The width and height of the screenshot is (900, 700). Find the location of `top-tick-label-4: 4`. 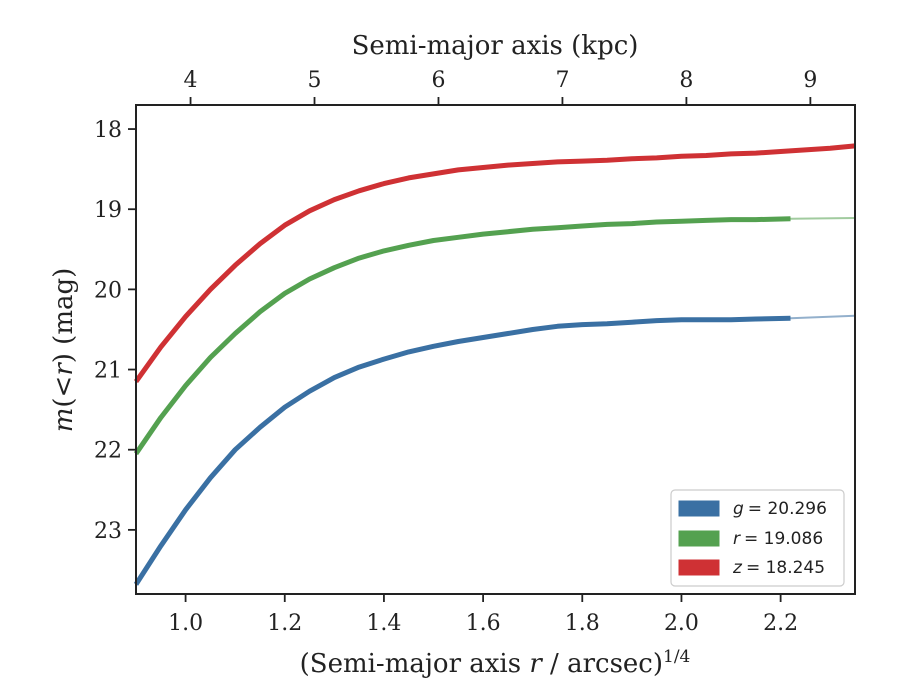

top-tick-label-4: 4 is located at coordinates (191, 80).